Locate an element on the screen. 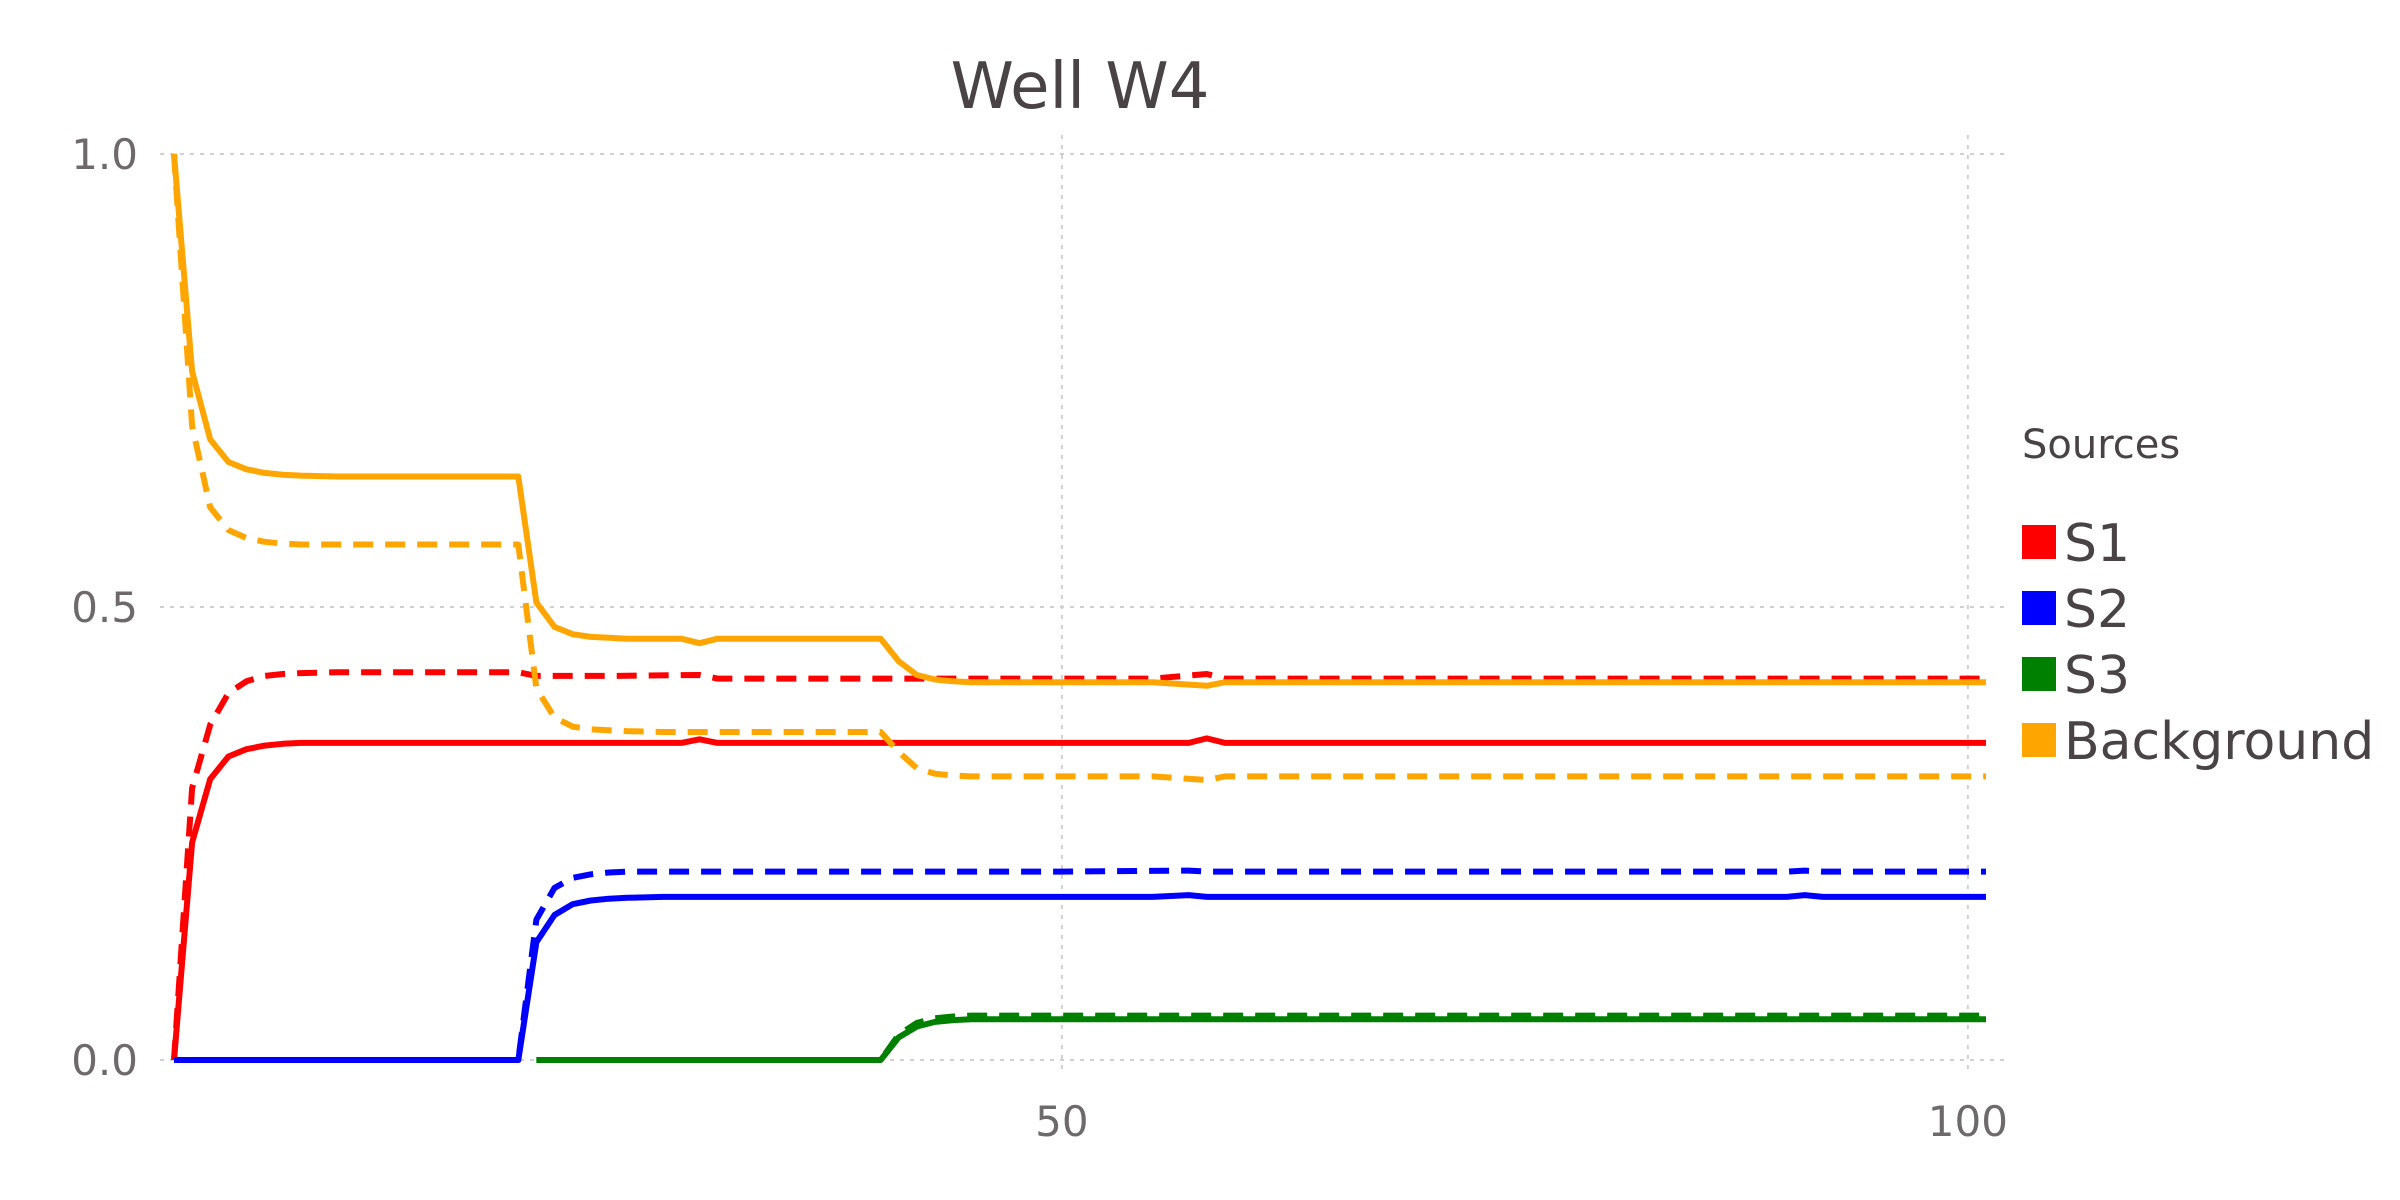 This screenshot has width=2400, height=1200. x-axis-ticks: 50 100 is located at coordinates (1521, 1121).